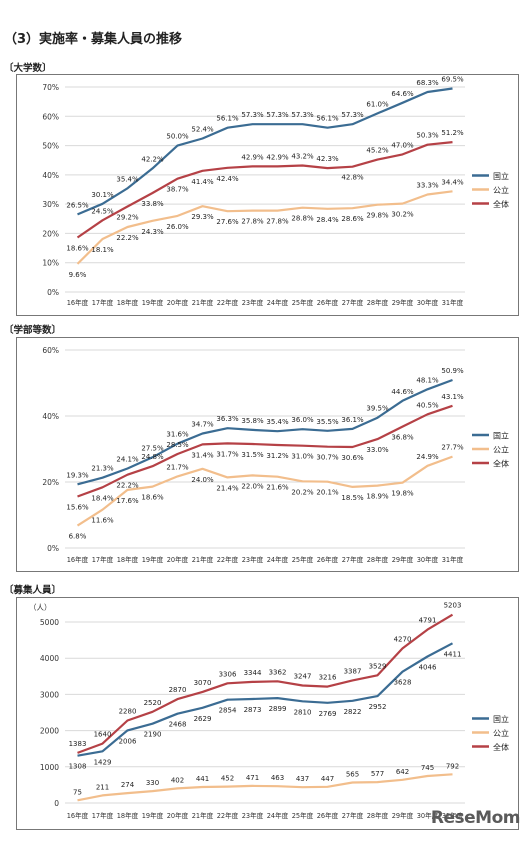  What do you see at coordinates (50, 204) in the screenshot?
I see `y-tick-label: 30%` at bounding box center [50, 204].